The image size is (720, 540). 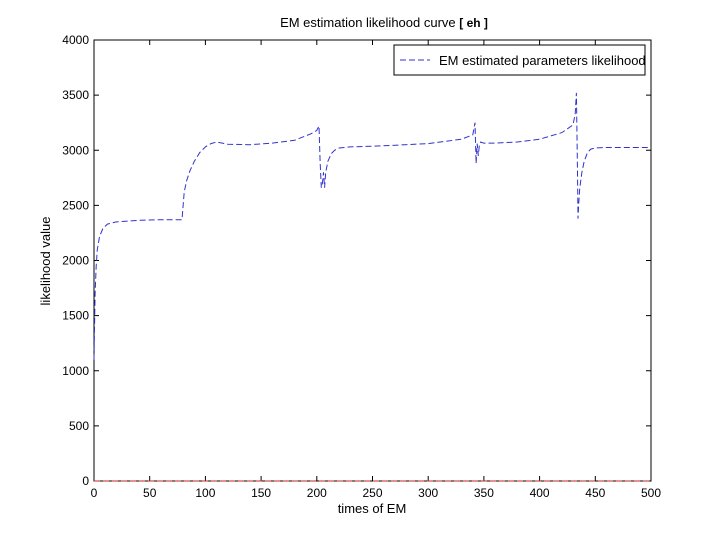 What do you see at coordinates (75, 95) in the screenshot?
I see `y-tick-label-7: 3500` at bounding box center [75, 95].